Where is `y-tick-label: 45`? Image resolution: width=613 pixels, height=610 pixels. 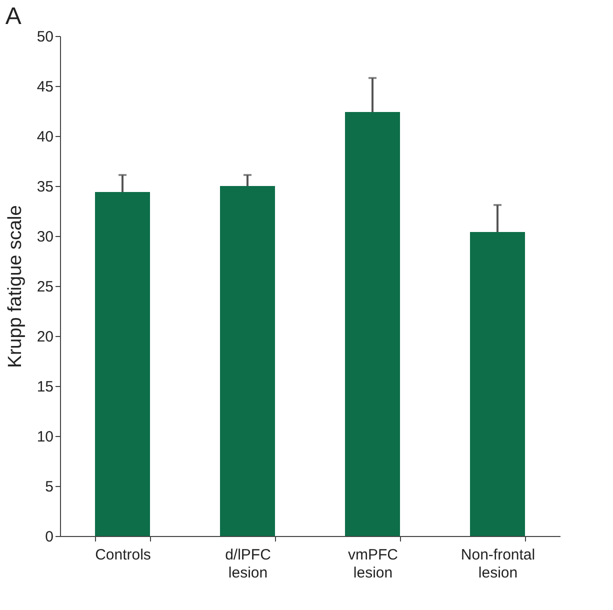
y-tick-label: 45 is located at coordinates (45, 87).